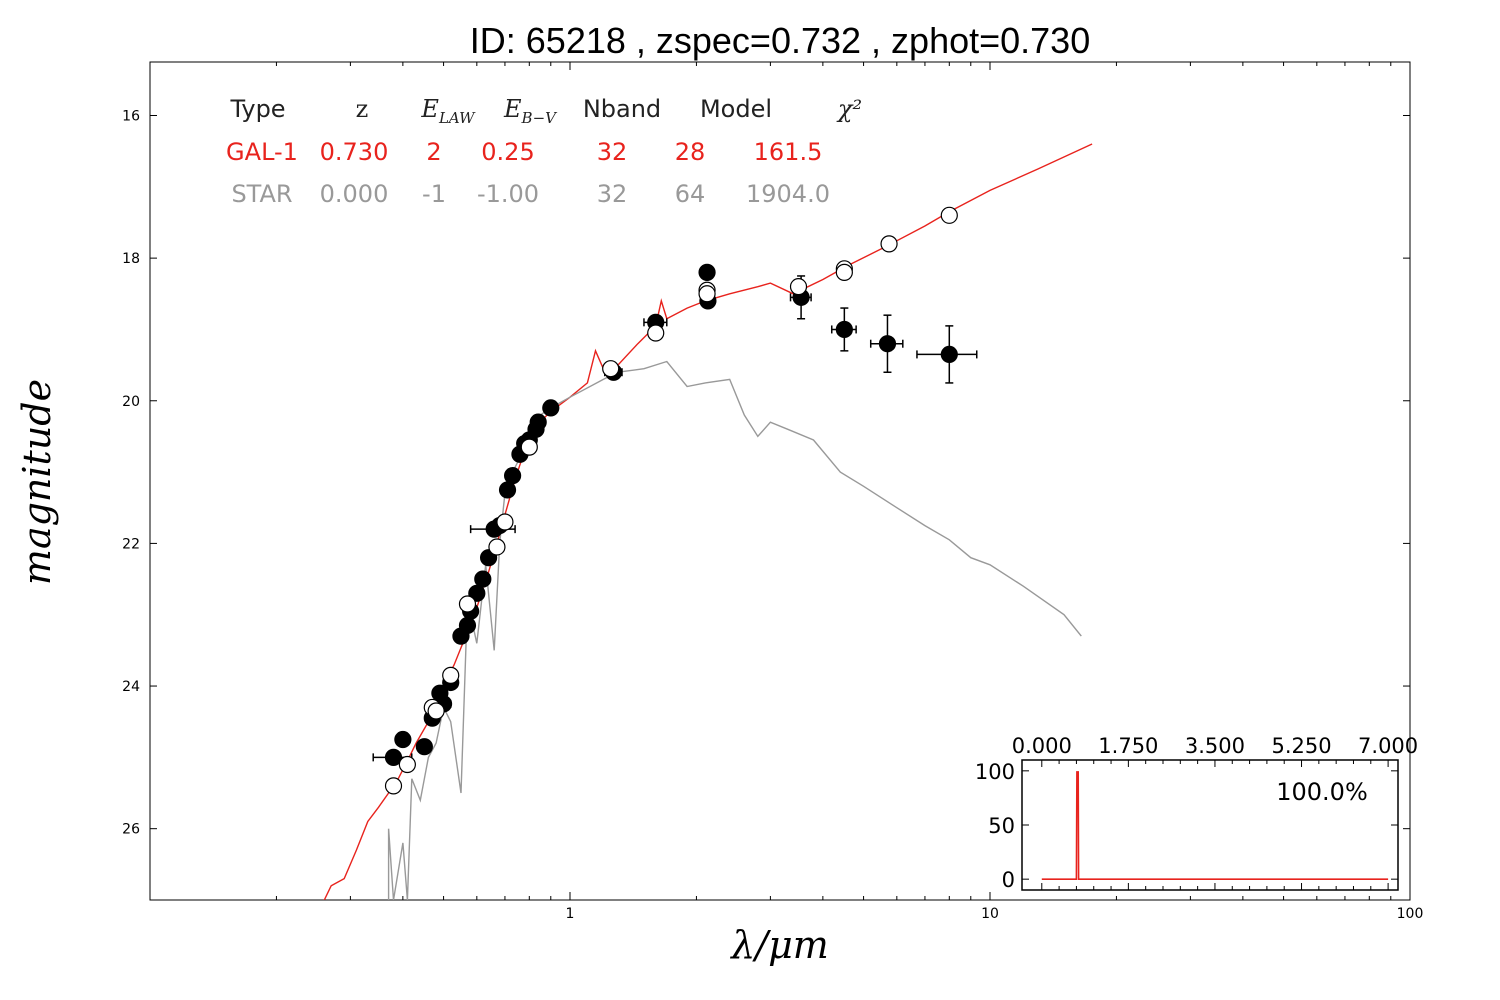  I want to click on y-axis-label: magnitude, so click(37, 482).